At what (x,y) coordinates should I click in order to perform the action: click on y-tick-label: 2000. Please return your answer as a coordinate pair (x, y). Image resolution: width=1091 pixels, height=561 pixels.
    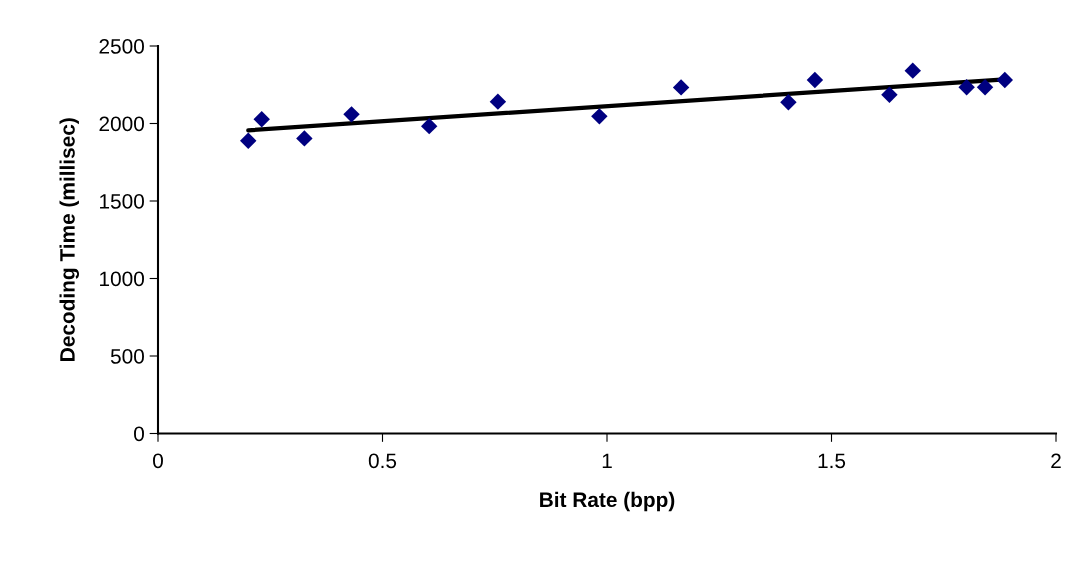
    Looking at the image, I should click on (121, 124).